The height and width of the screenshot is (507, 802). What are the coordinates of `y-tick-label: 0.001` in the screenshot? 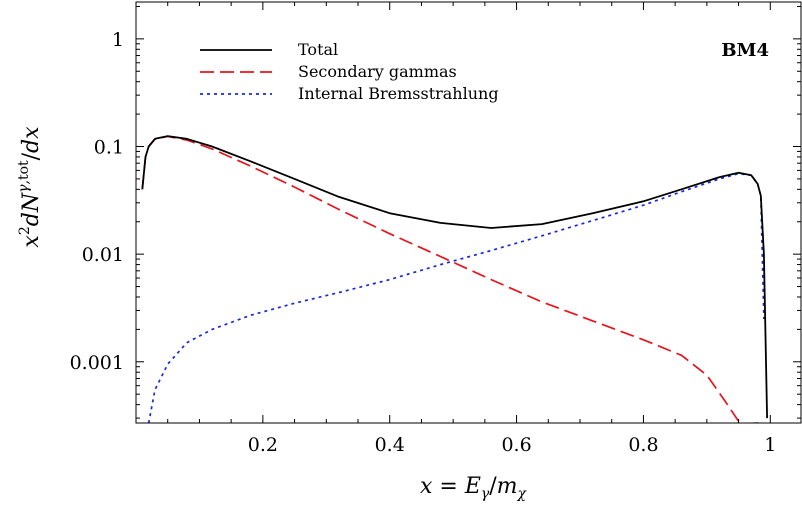 It's located at (97, 363).